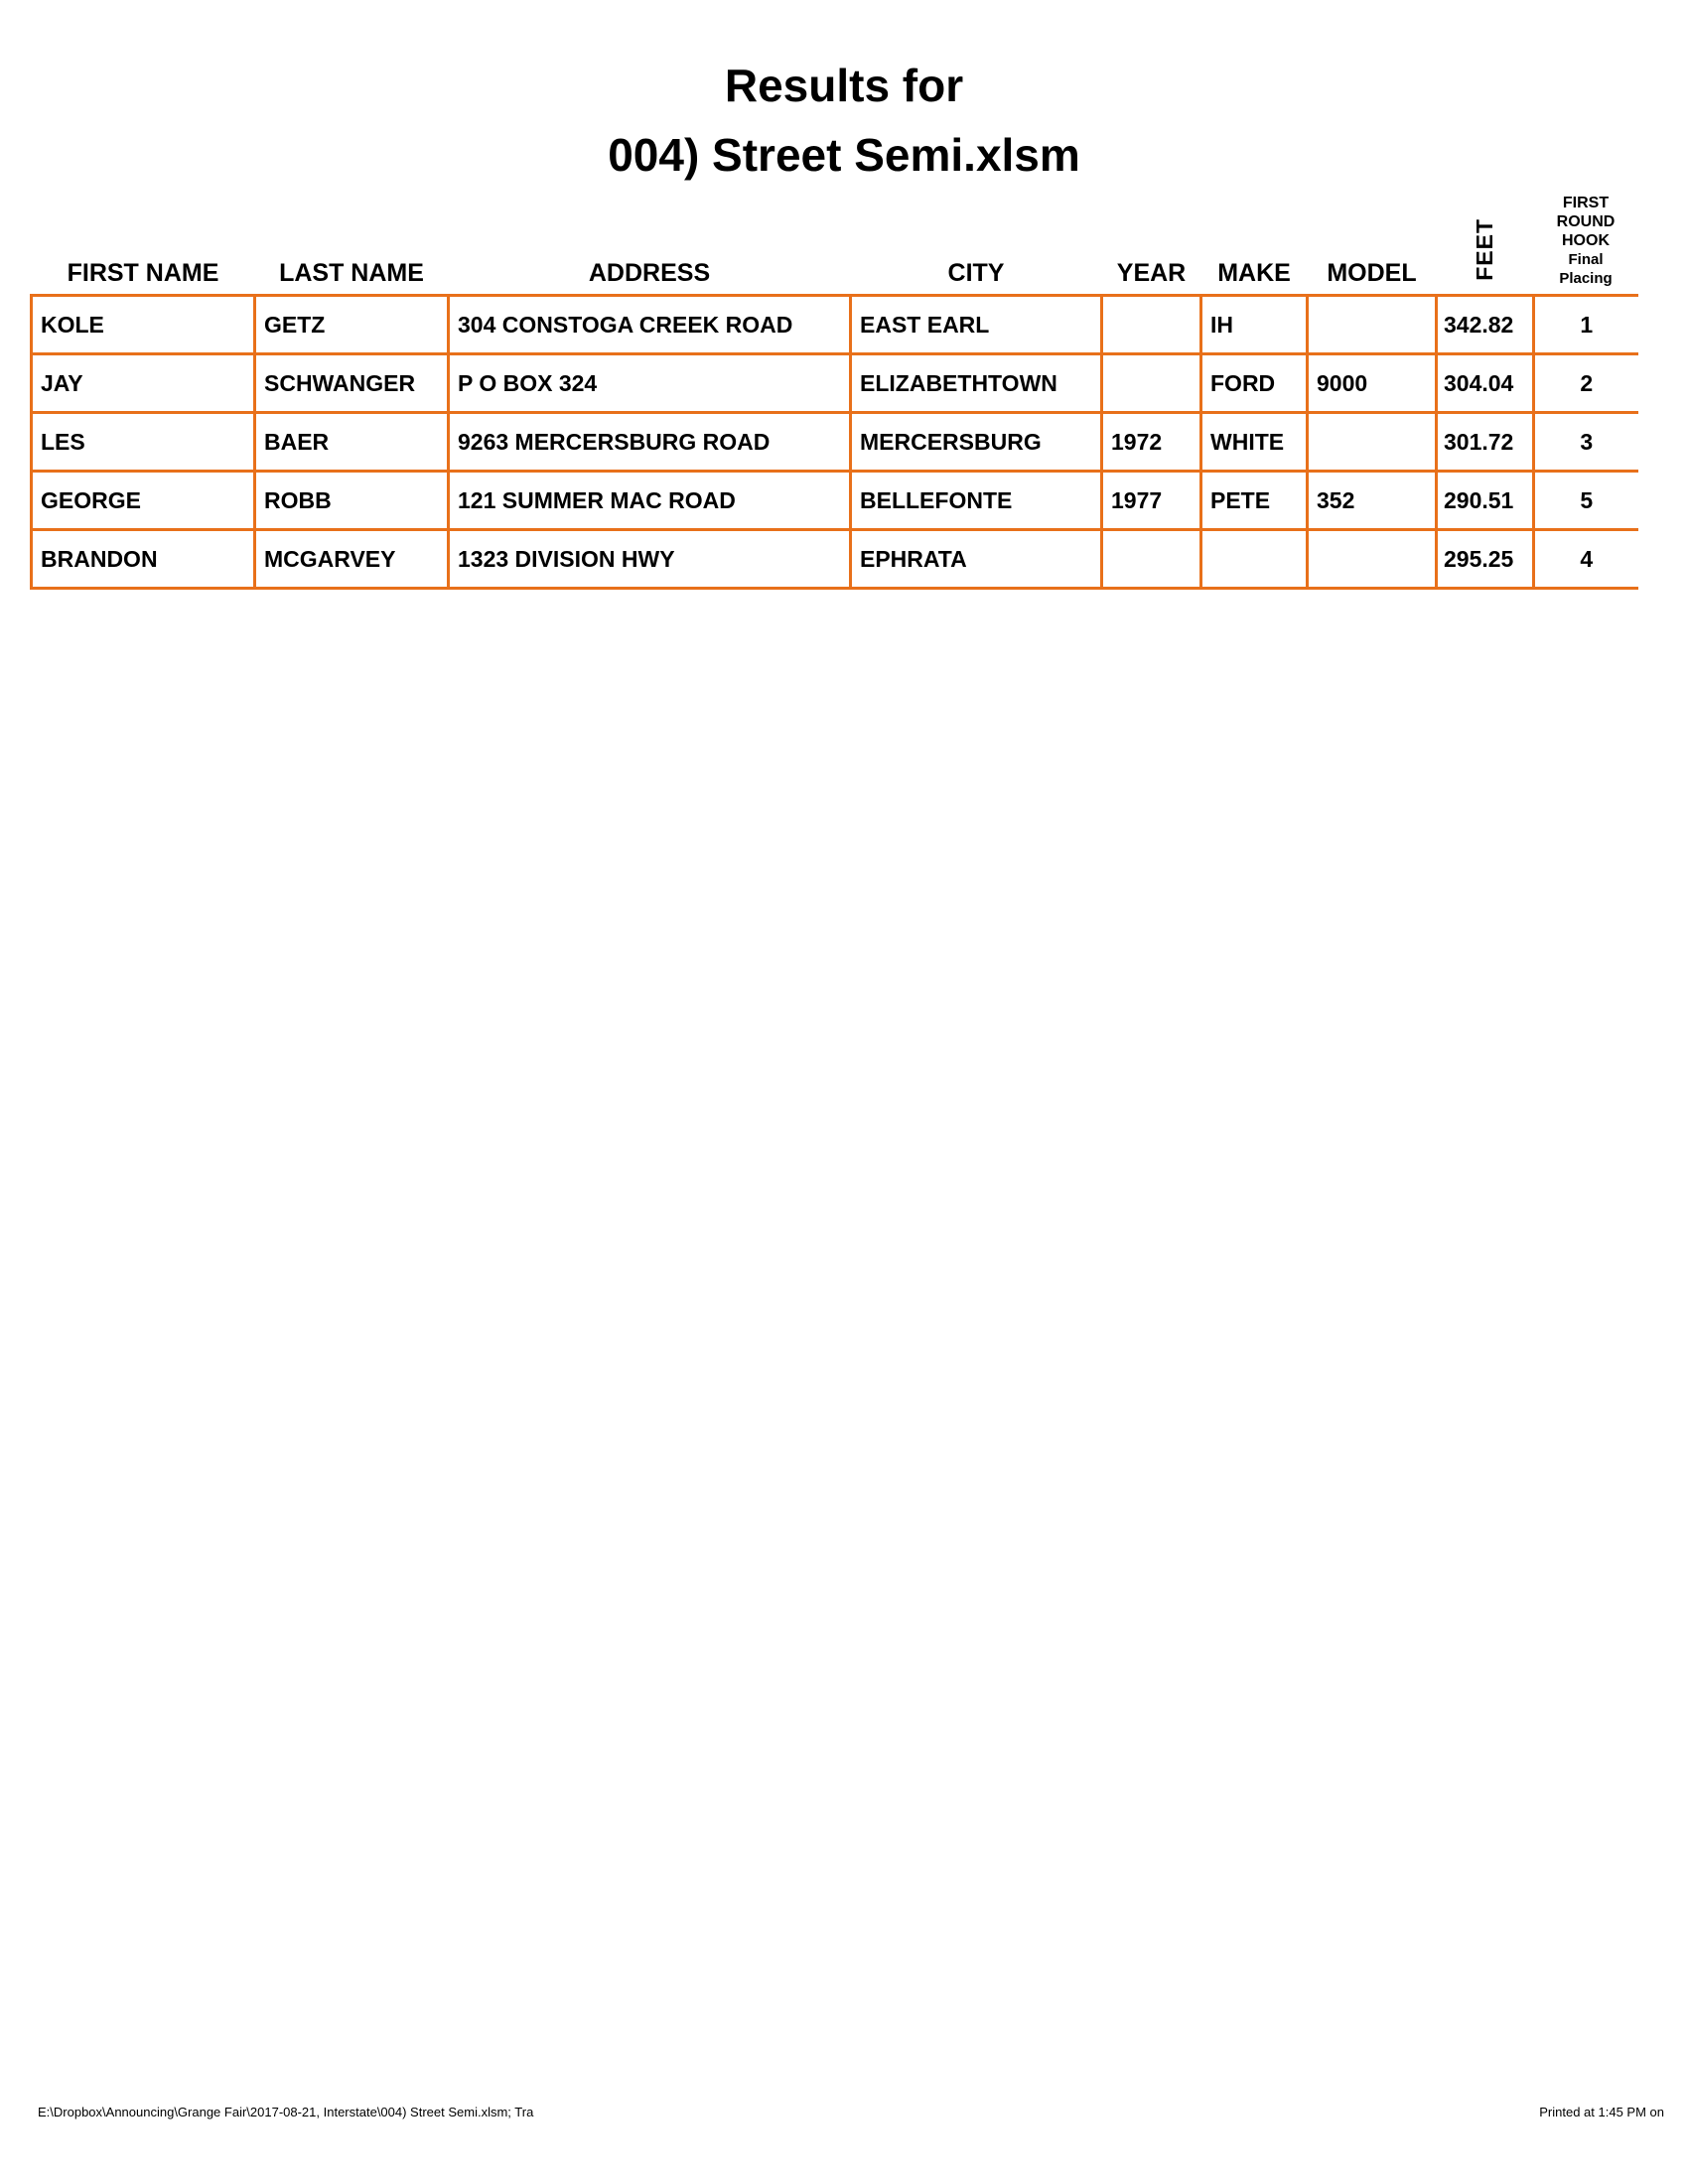 Image resolution: width=1688 pixels, height=2184 pixels. What do you see at coordinates (1601, 2112) in the screenshot?
I see `footer-print-timestamp: Printed at 1:45 PM on` at bounding box center [1601, 2112].